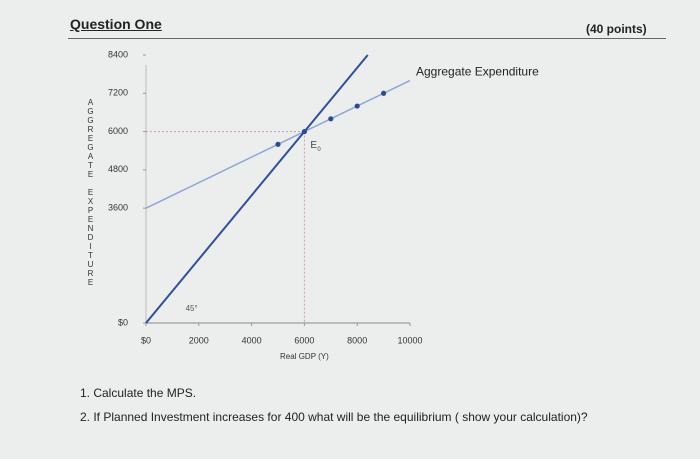 The height and width of the screenshot is (459, 700). Describe the element at coordinates (616, 29) in the screenshot. I see `points: (40 points)` at that location.